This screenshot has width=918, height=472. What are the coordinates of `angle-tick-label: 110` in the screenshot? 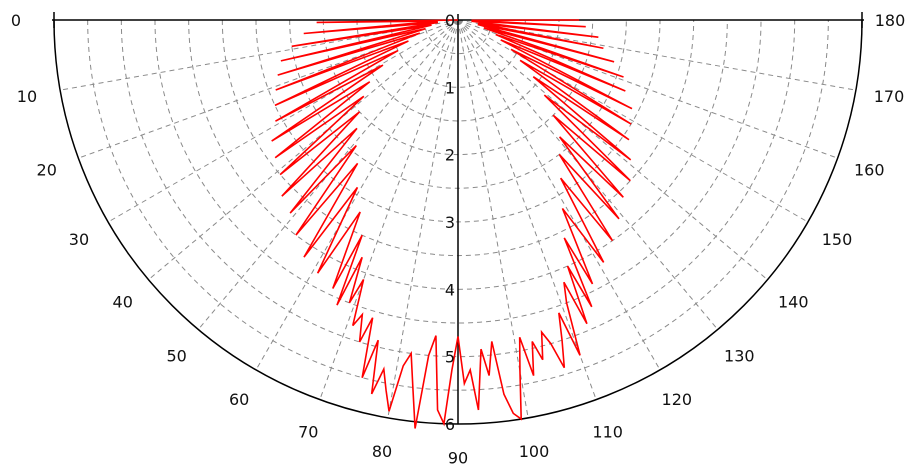 It's located at (607, 431).